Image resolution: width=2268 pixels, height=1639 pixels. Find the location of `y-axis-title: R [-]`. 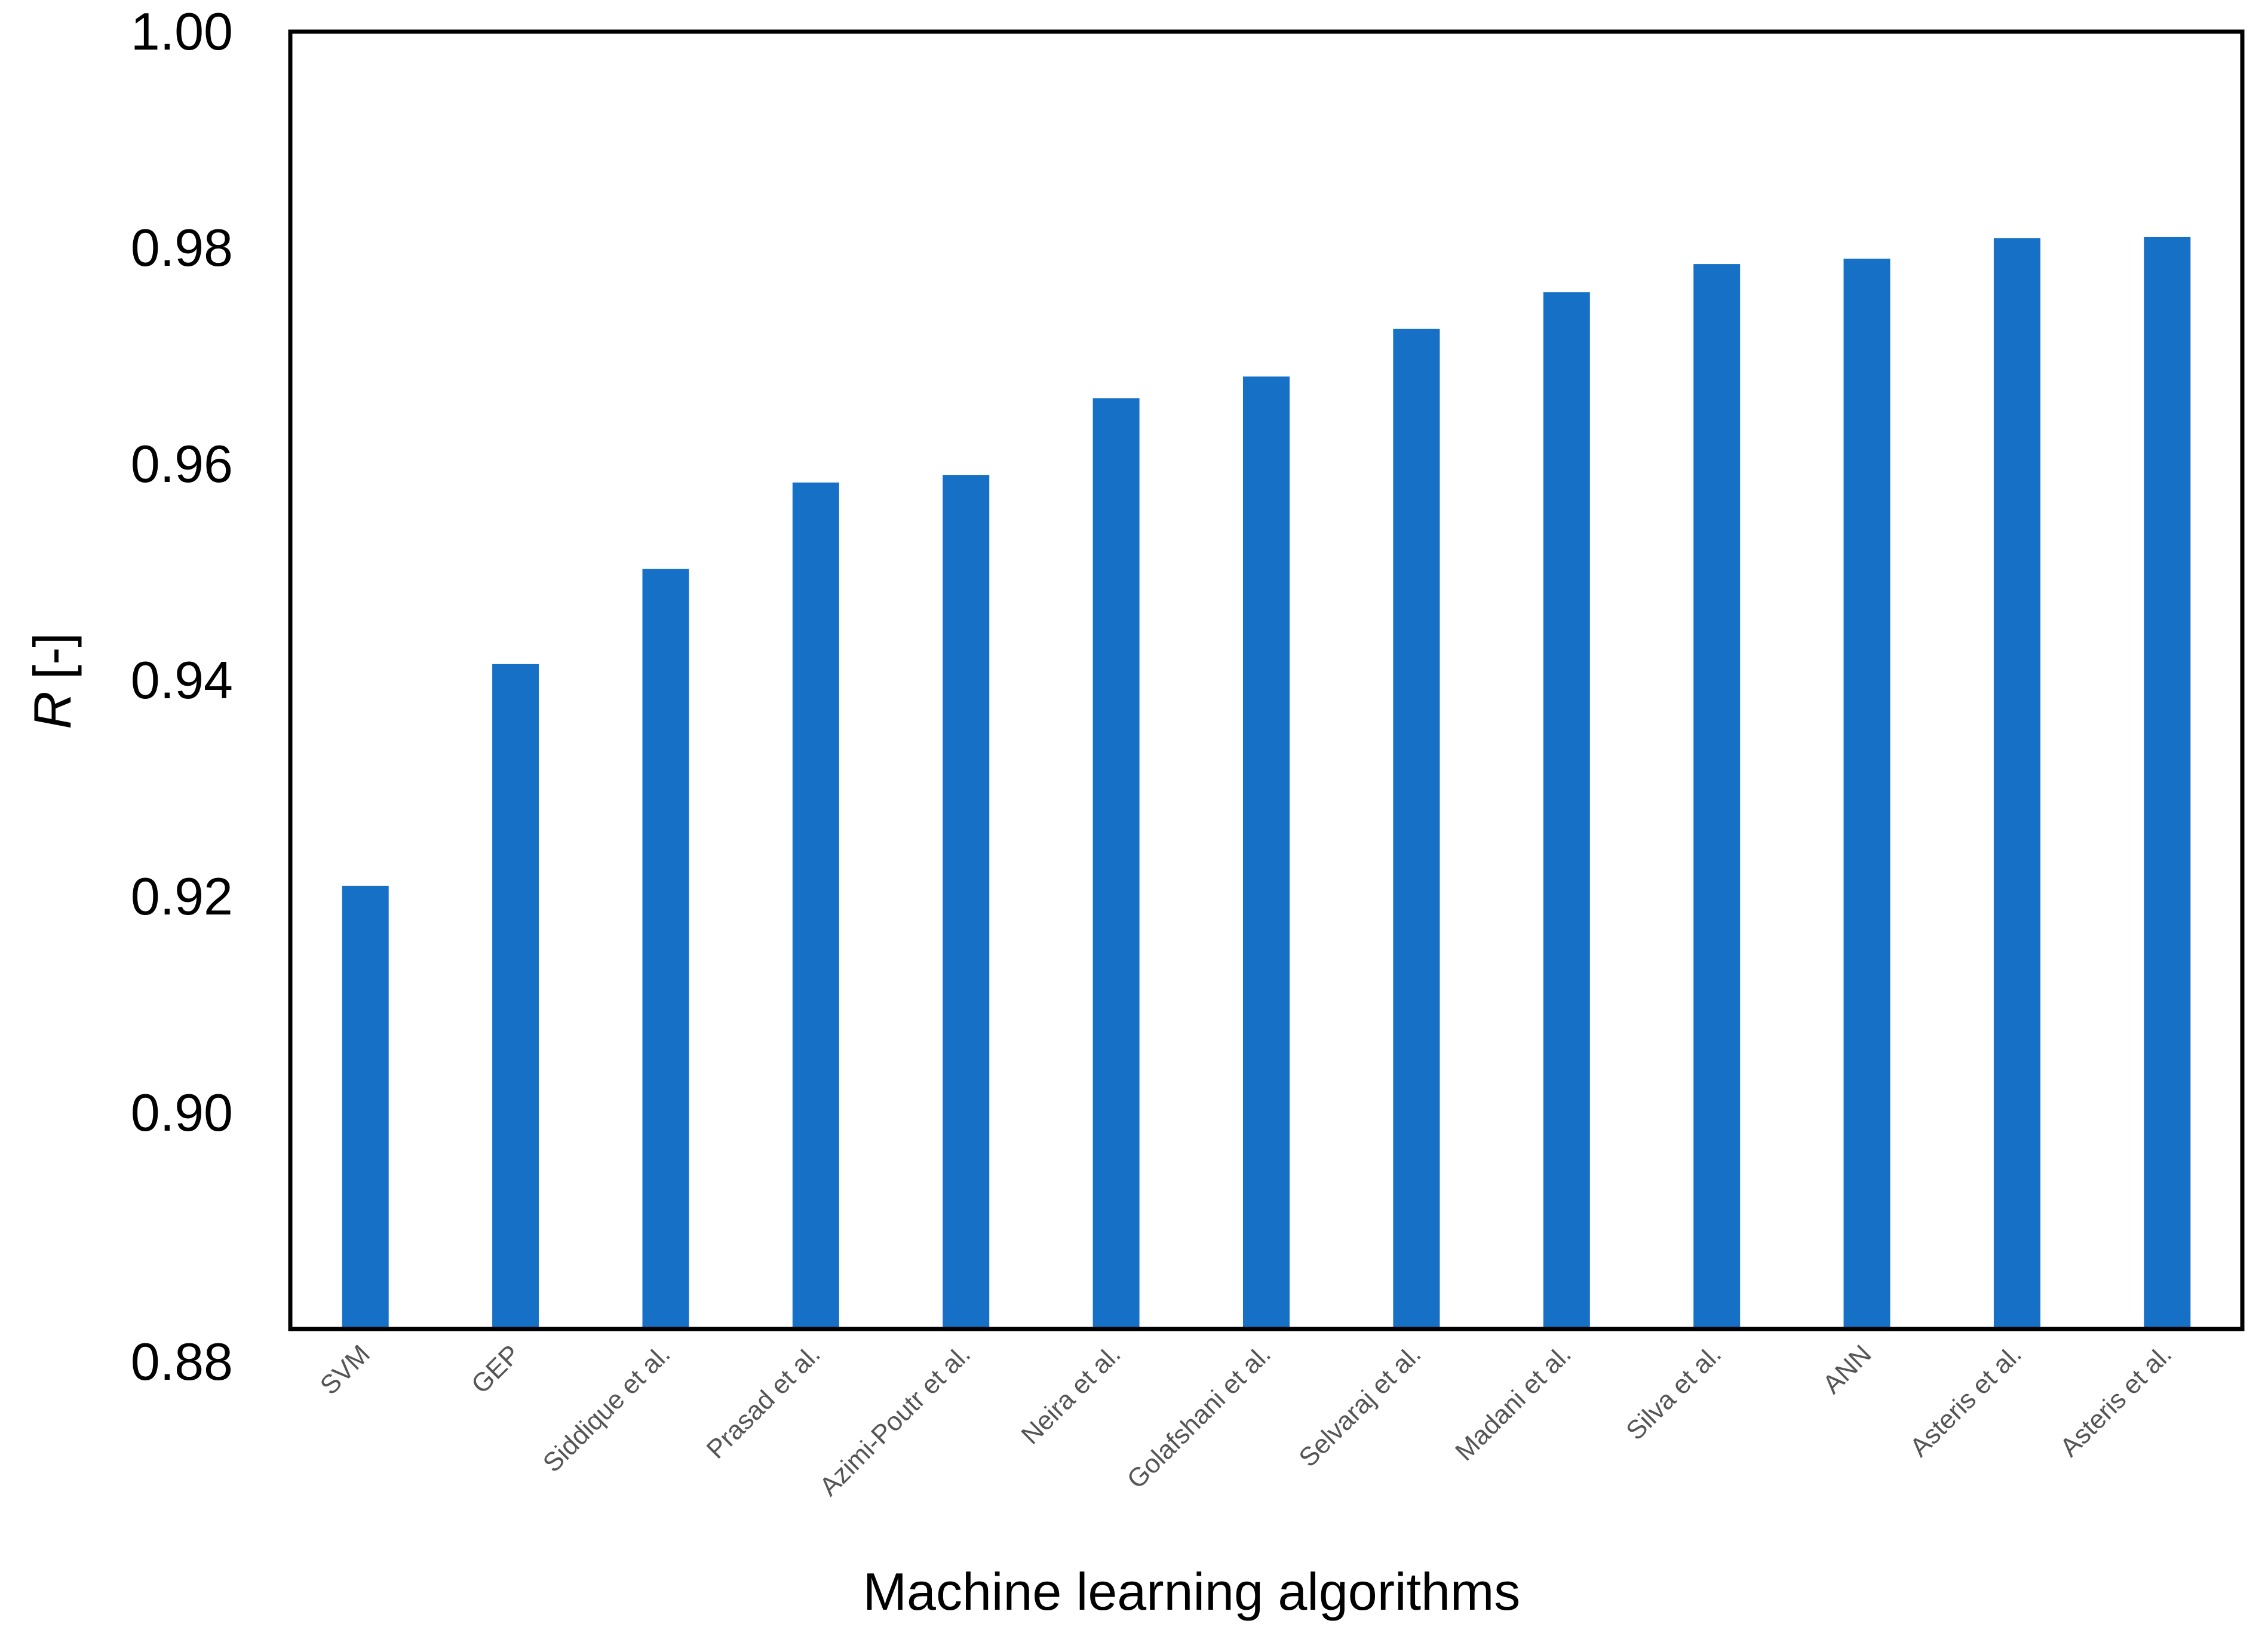

y-axis-title: R [-] is located at coordinates (52, 681).